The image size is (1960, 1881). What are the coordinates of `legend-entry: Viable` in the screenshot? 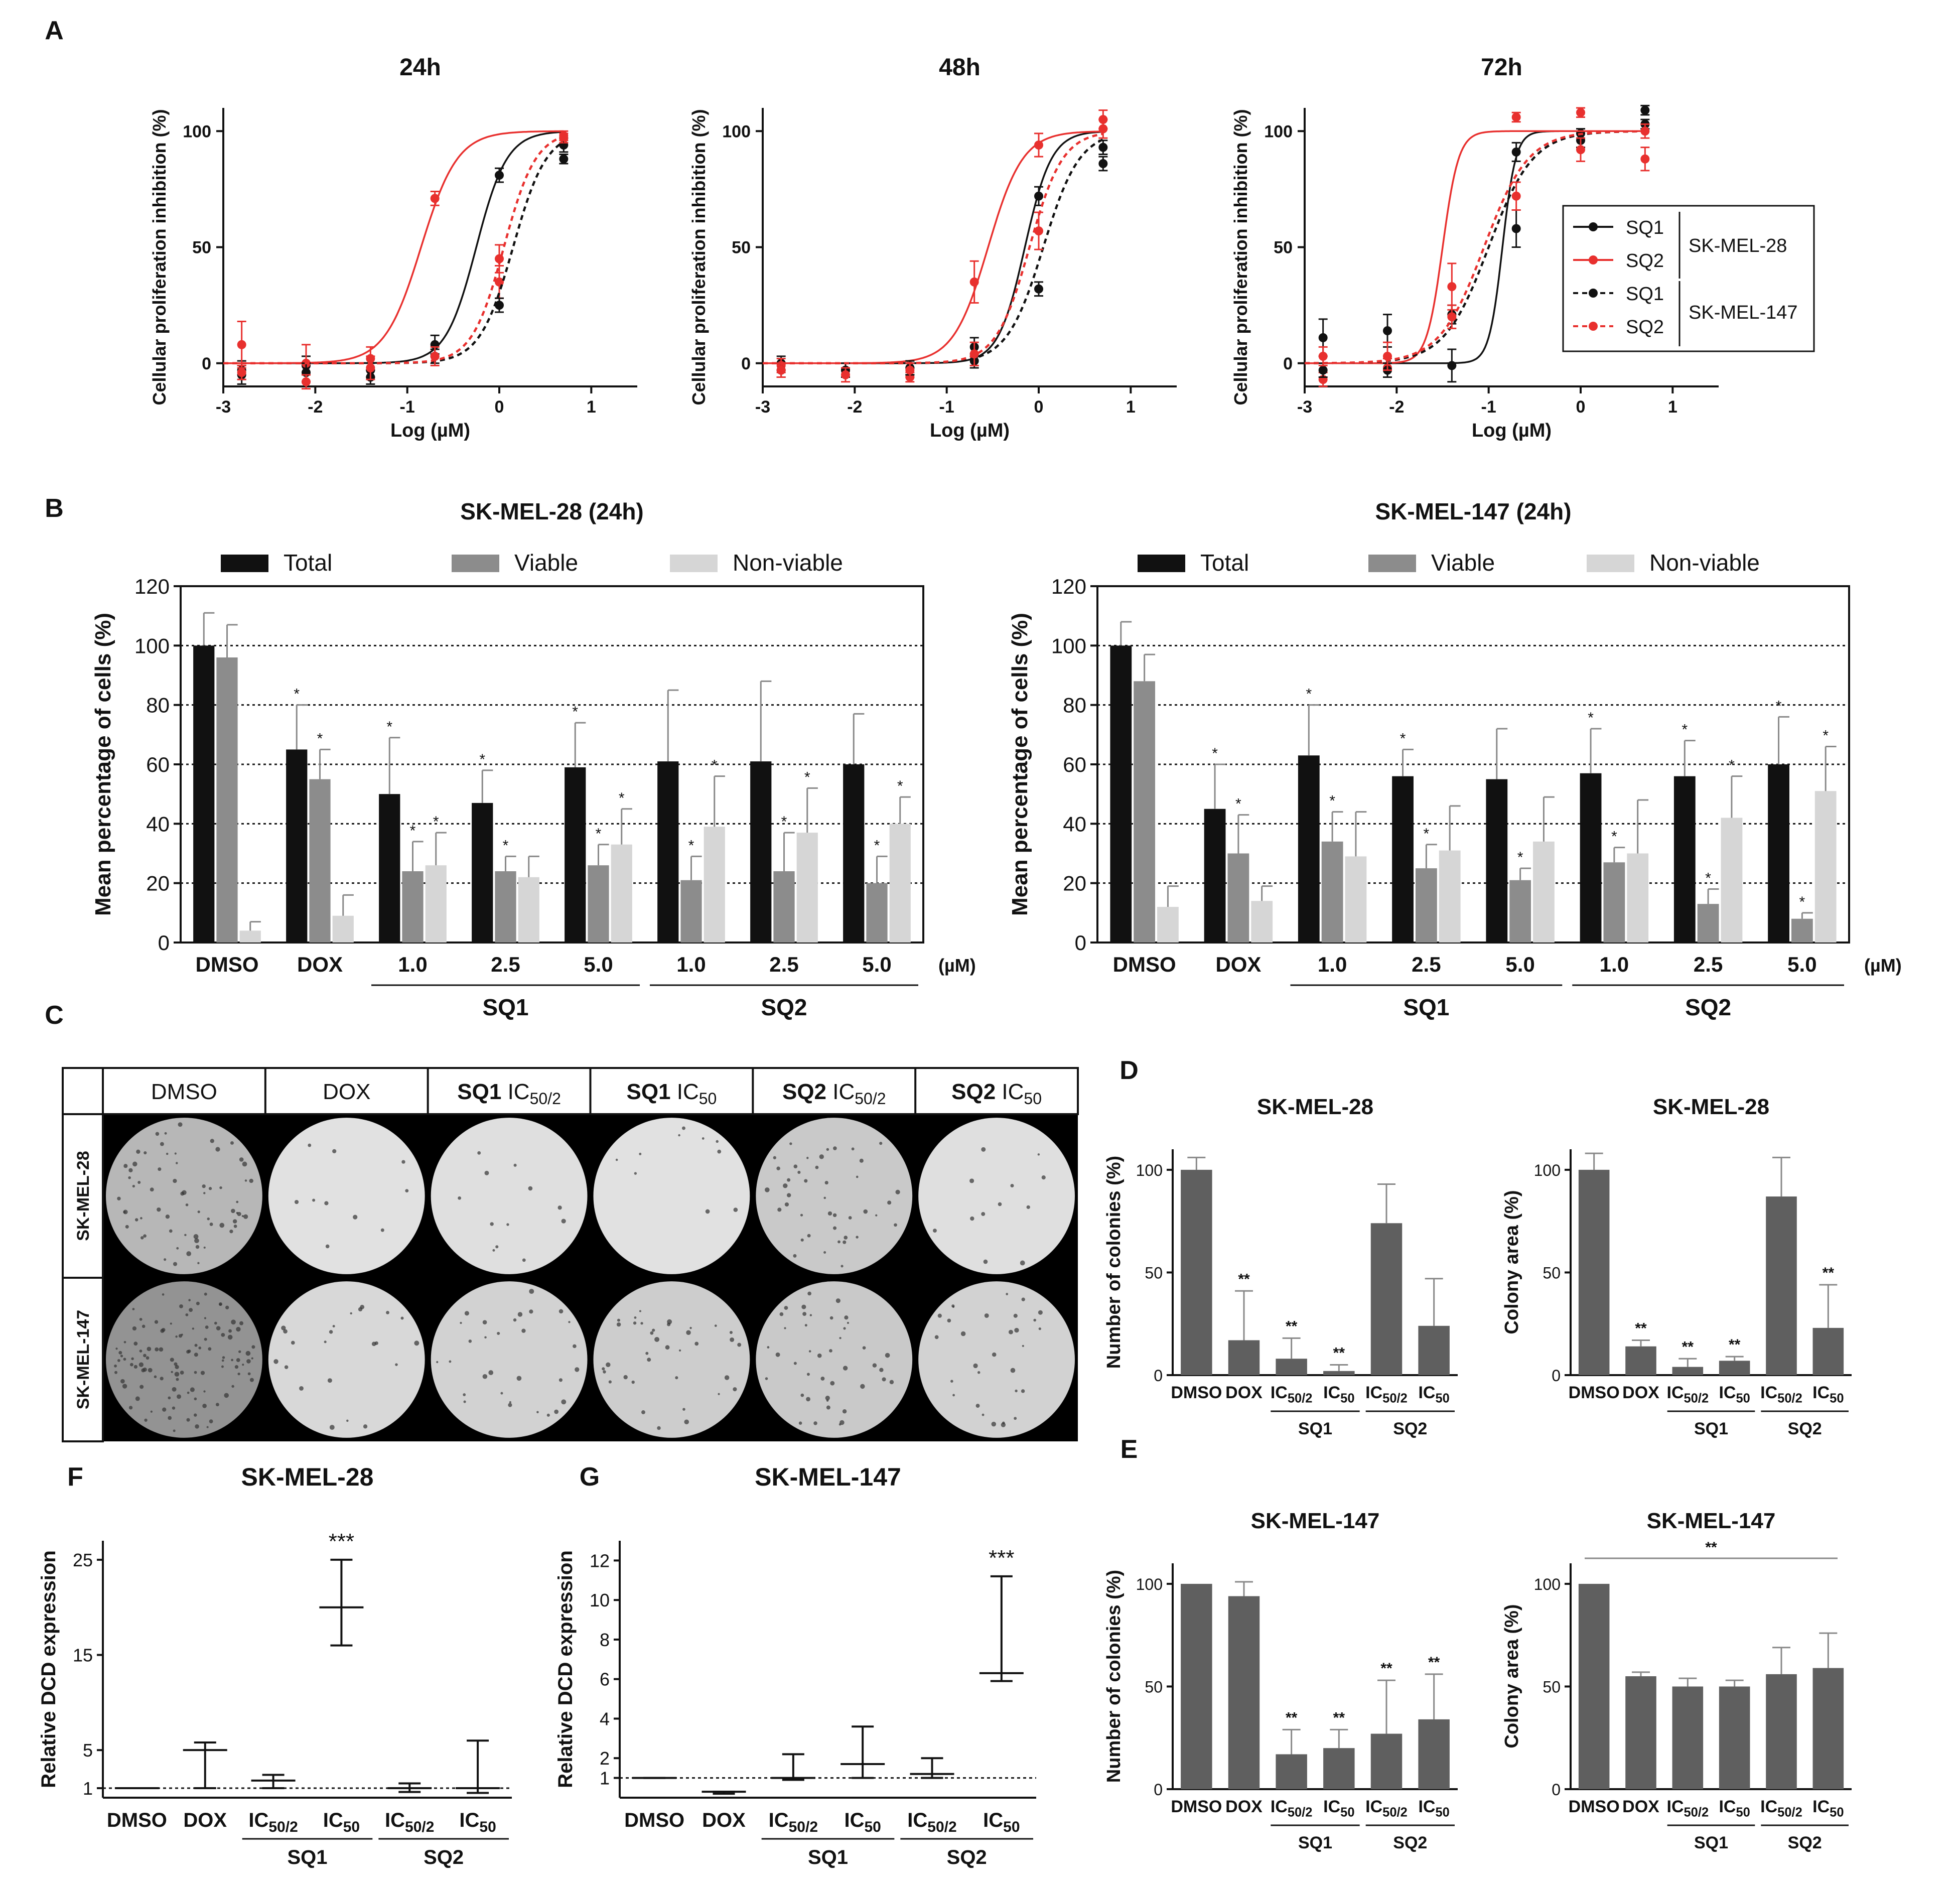 It's located at (1463, 563).